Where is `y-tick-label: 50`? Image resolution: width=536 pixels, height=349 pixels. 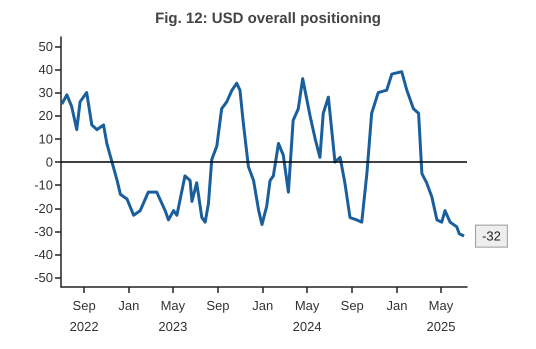
y-tick-label: 50 is located at coordinates (45, 46).